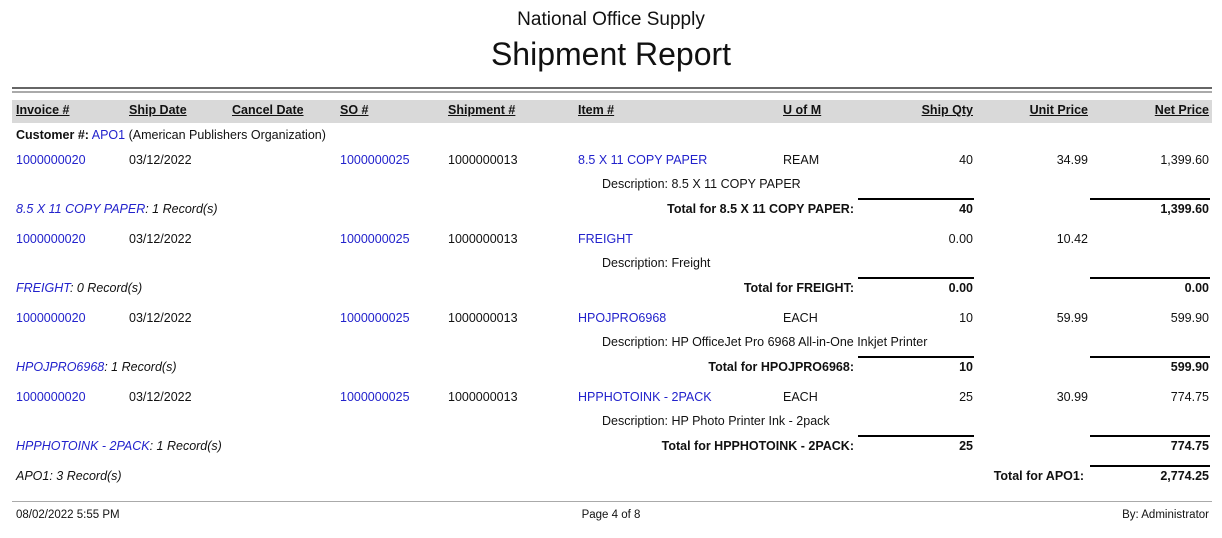 This screenshot has width=1222, height=538. Describe the element at coordinates (966, 446) in the screenshot. I see `item-total-qty: 25` at that location.